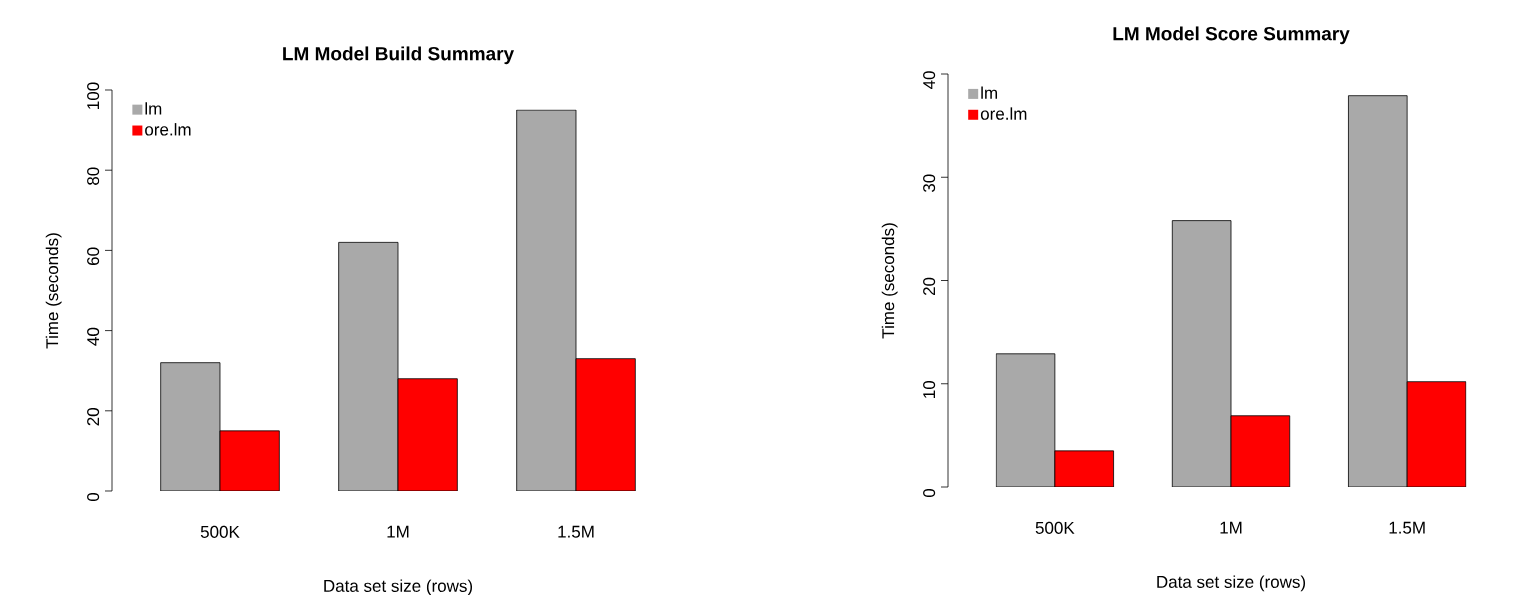 The image size is (1518, 595). Describe the element at coordinates (93, 176) in the screenshot. I see `y-tick-label: 80` at that location.